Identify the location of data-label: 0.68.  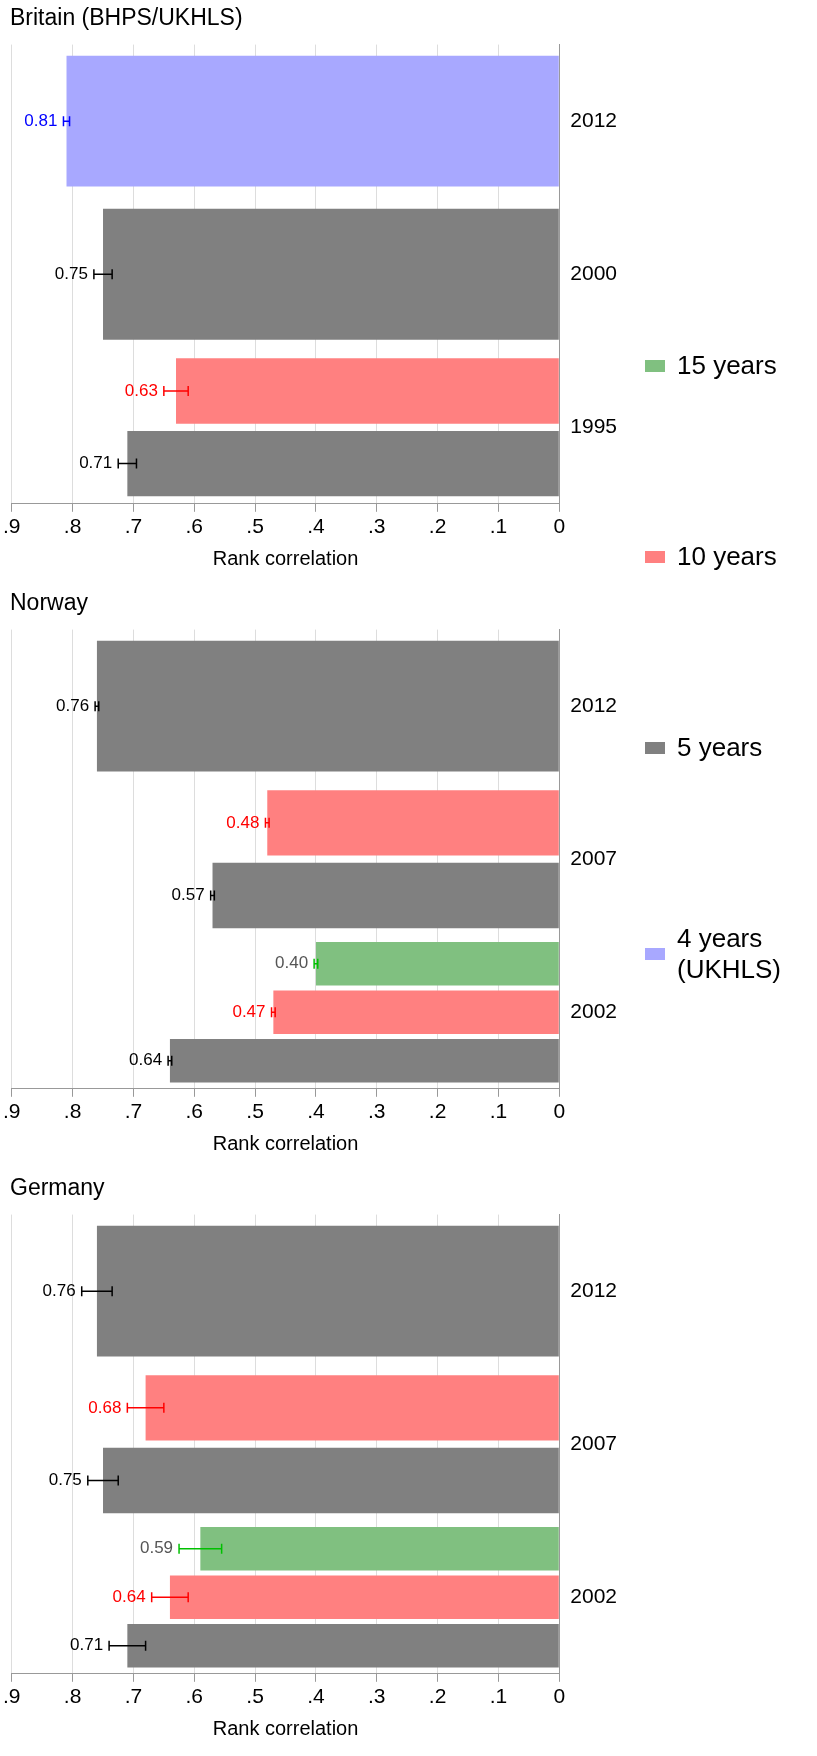
(105, 1407).